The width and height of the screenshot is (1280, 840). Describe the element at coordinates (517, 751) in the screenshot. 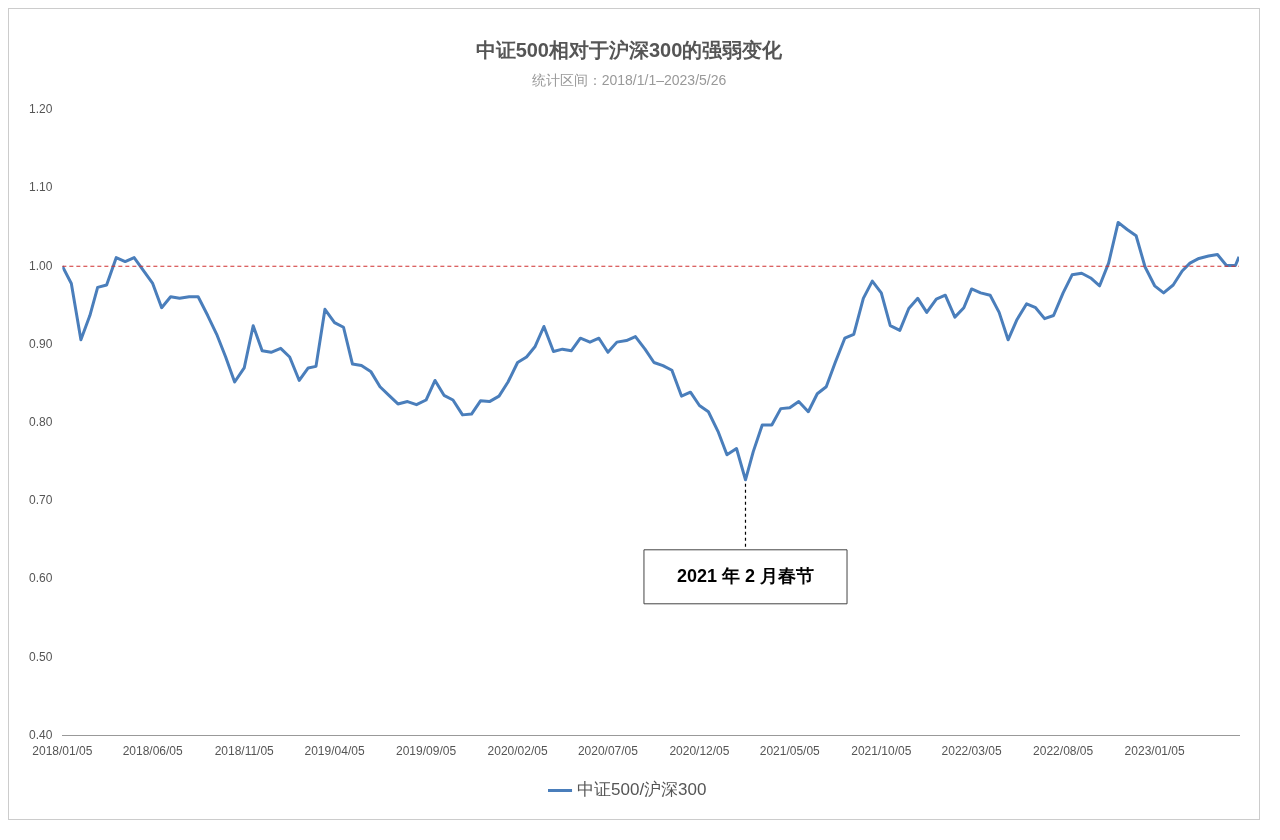

I see `x-tick-label: 2020/02/05` at that location.